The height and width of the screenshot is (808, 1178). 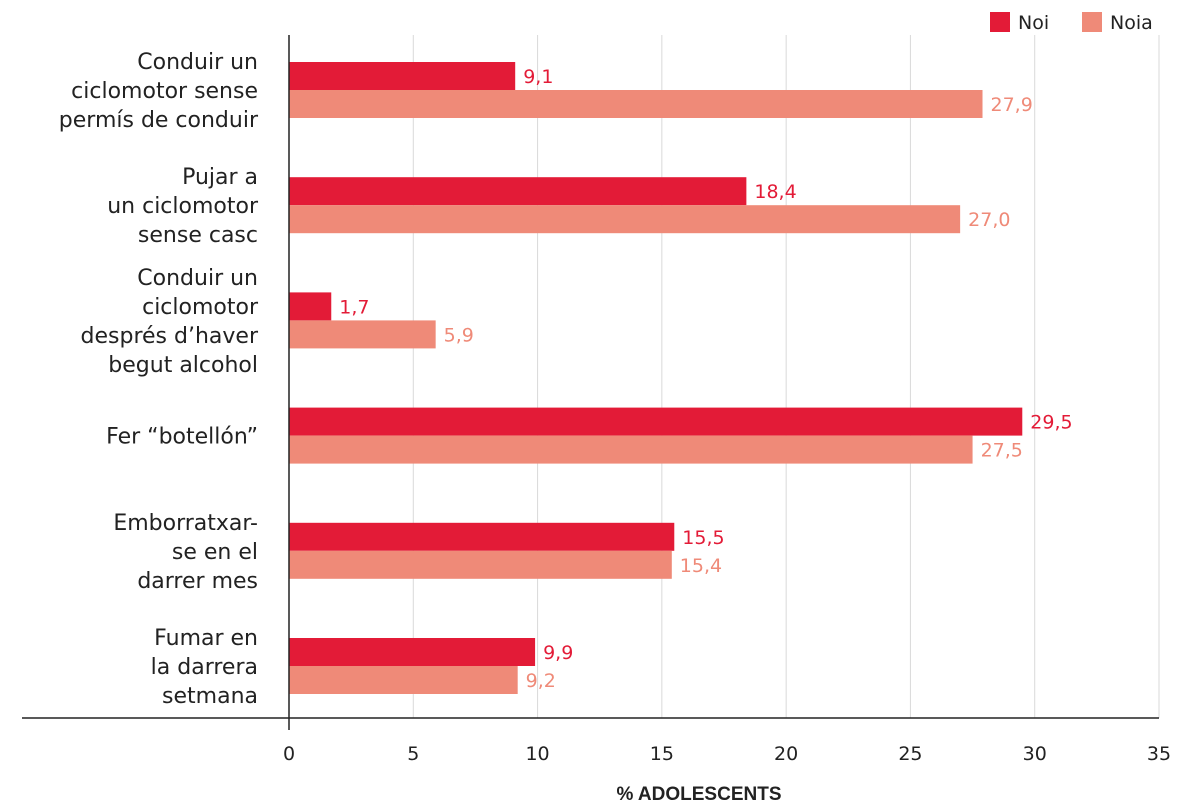 What do you see at coordinates (1035, 754) in the screenshot?
I see `x-tick-label: 30` at bounding box center [1035, 754].